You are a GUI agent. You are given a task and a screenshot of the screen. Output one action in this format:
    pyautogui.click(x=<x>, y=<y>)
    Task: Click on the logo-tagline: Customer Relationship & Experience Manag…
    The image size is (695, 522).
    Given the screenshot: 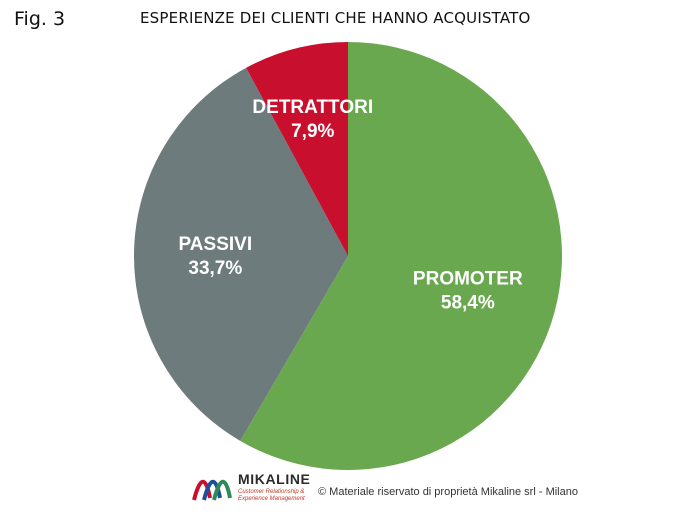 What is the action you would take?
    pyautogui.click(x=271, y=495)
    